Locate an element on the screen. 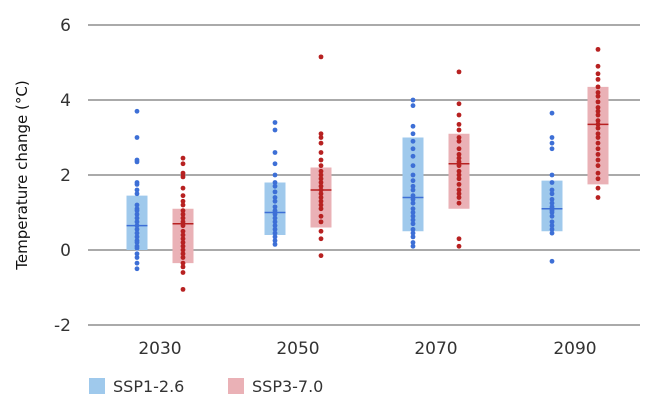 The width and height of the screenshot is (653, 397). y-tick-label: 2 is located at coordinates (65, 176).